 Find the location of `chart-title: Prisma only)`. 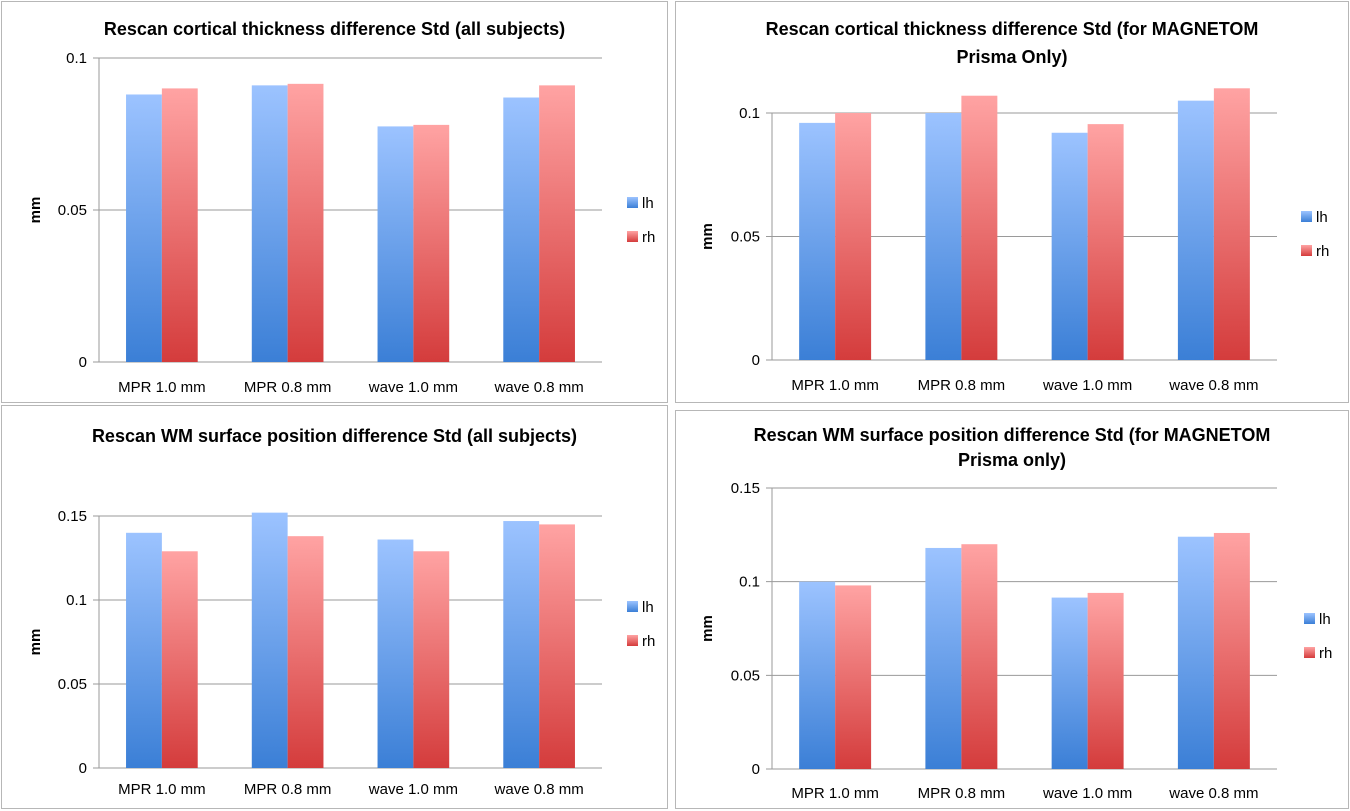

chart-title: Prisma only) is located at coordinates (1012, 460).